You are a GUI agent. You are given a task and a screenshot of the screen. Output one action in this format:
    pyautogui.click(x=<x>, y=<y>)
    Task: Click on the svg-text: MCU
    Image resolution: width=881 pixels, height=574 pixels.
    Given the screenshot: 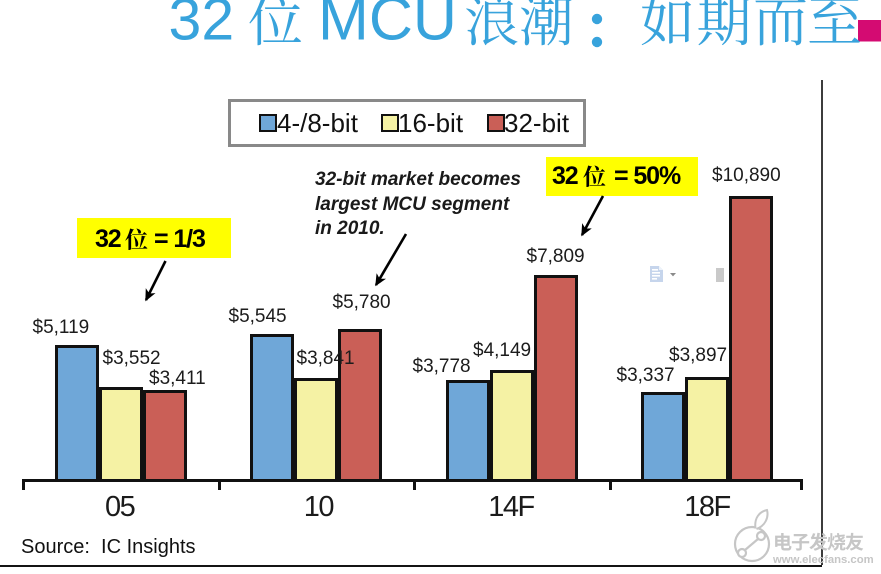 What is the action you would take?
    pyautogui.click(x=387, y=26)
    